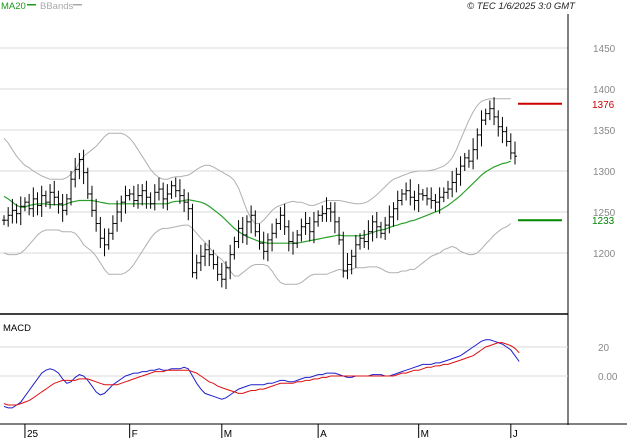 The height and width of the screenshot is (440, 627). I want to click on macd-series, so click(261, 374).